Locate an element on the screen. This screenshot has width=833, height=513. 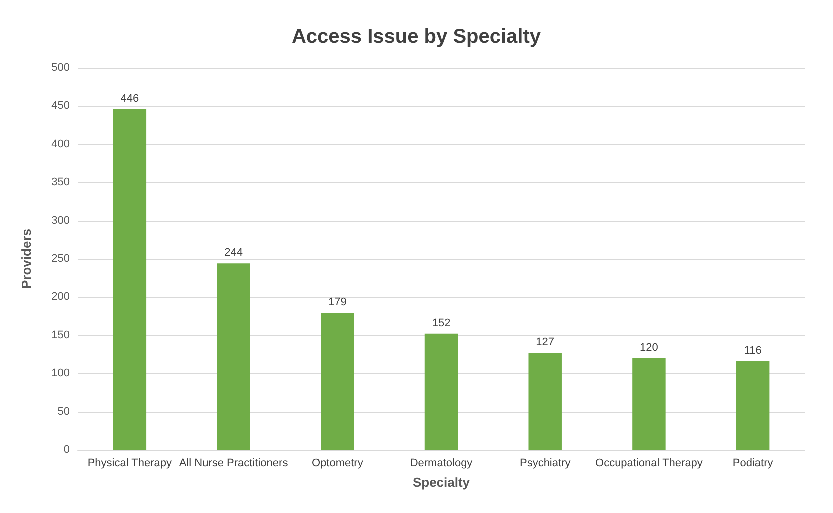
x-tick-label: Occupational Therapy is located at coordinates (650, 464).